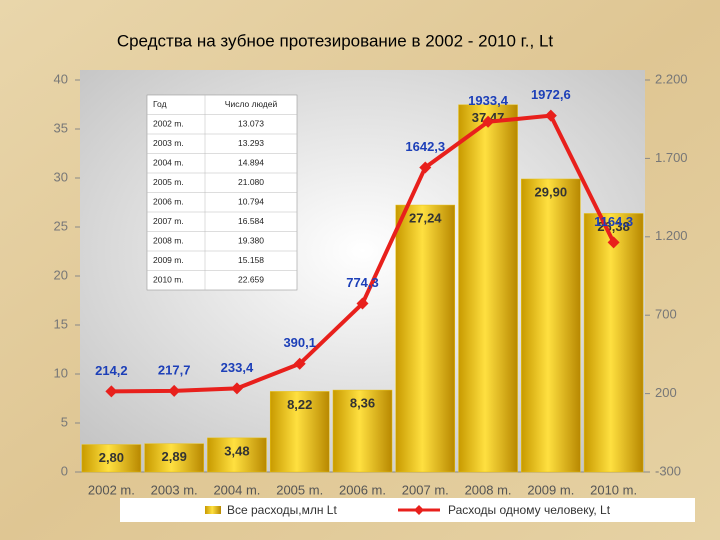 Image resolution: width=720 pixels, height=540 pixels. Describe the element at coordinates (61, 323) in the screenshot. I see `y-tick-label: 15` at that location.